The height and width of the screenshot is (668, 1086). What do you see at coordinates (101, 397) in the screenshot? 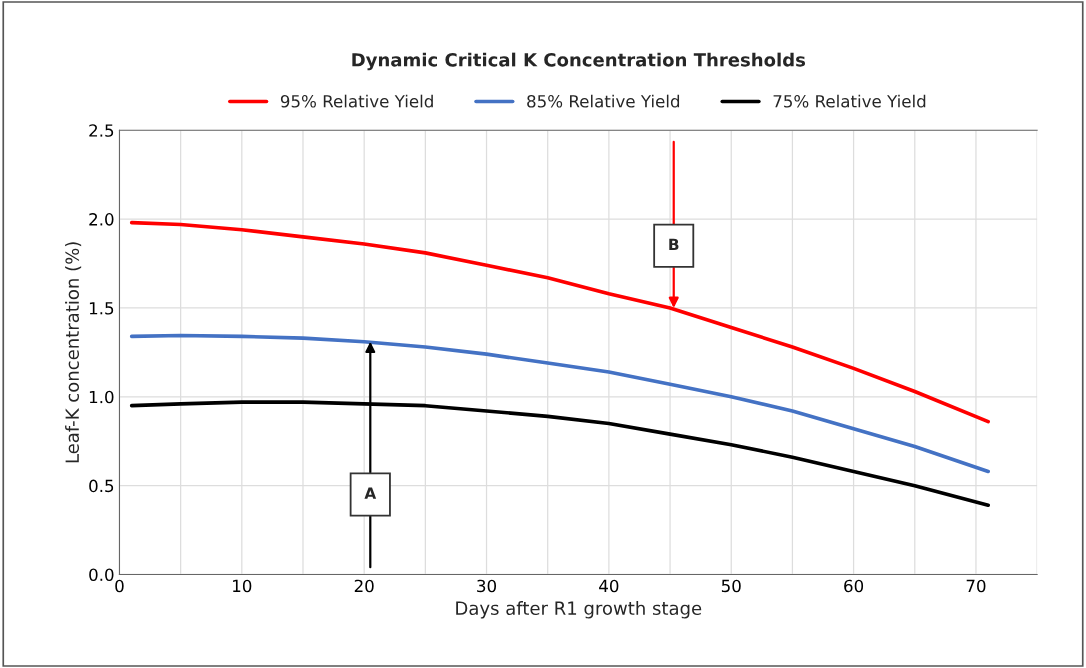
I see `y-tick-label: 1.0` at bounding box center [101, 397].